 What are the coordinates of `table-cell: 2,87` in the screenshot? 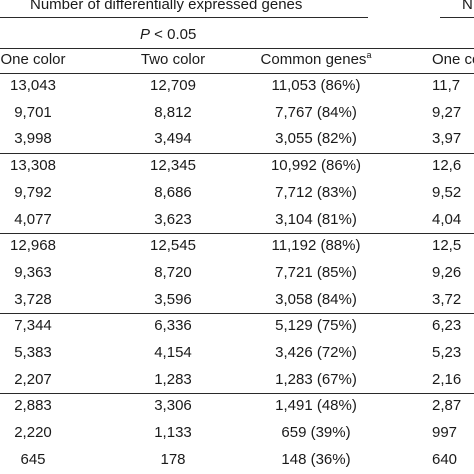 It's located at (447, 406).